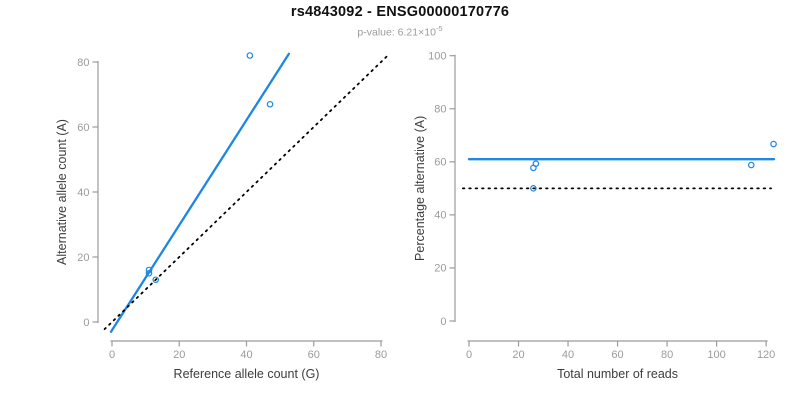  I want to click on pvalue-text: p-value: 6.21×10, so click(396, 32).